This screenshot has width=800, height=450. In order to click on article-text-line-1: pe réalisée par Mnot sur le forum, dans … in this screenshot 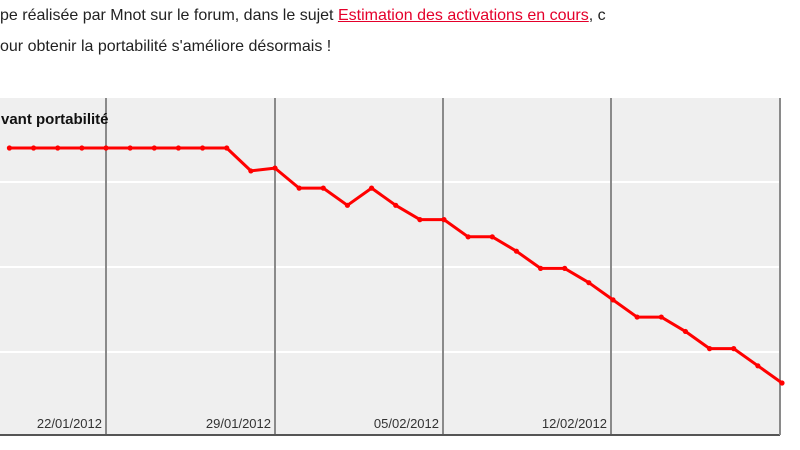, I will do `click(303, 16)`.